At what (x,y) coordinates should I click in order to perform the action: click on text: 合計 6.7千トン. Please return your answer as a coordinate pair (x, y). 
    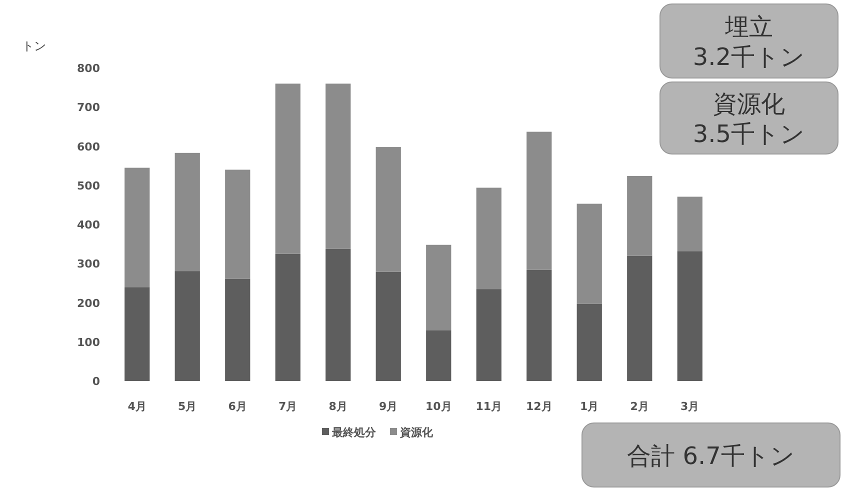
    Looking at the image, I should click on (711, 456).